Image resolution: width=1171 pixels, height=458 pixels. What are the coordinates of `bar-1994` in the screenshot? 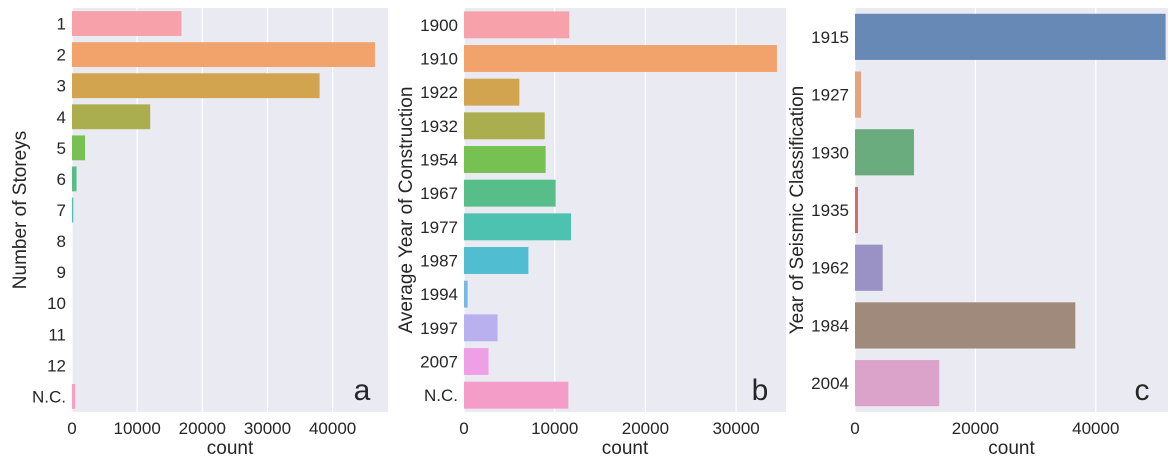 It's located at (466, 294).